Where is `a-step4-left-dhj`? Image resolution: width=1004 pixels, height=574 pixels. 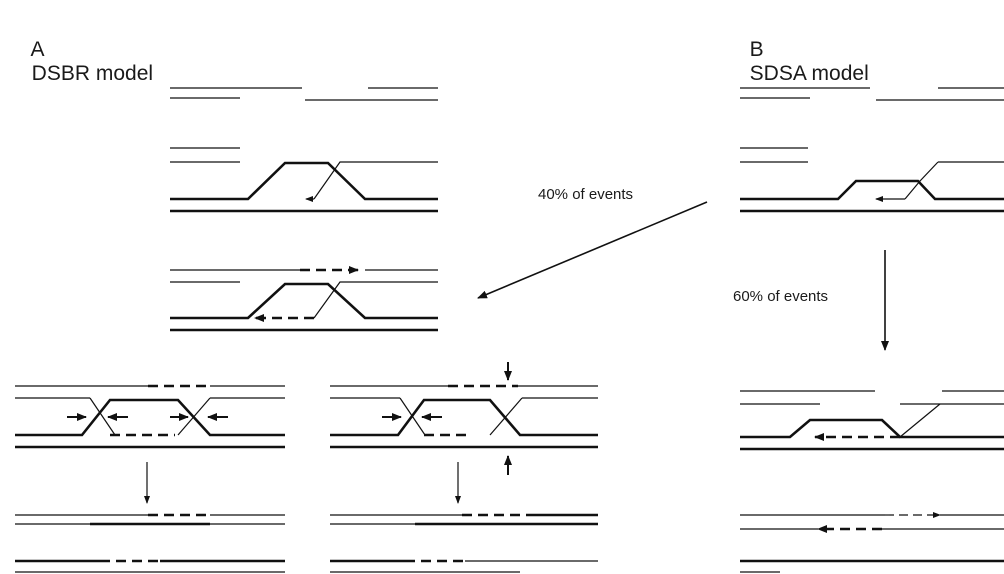
a-step4-left-dhj is located at coordinates (150, 416).